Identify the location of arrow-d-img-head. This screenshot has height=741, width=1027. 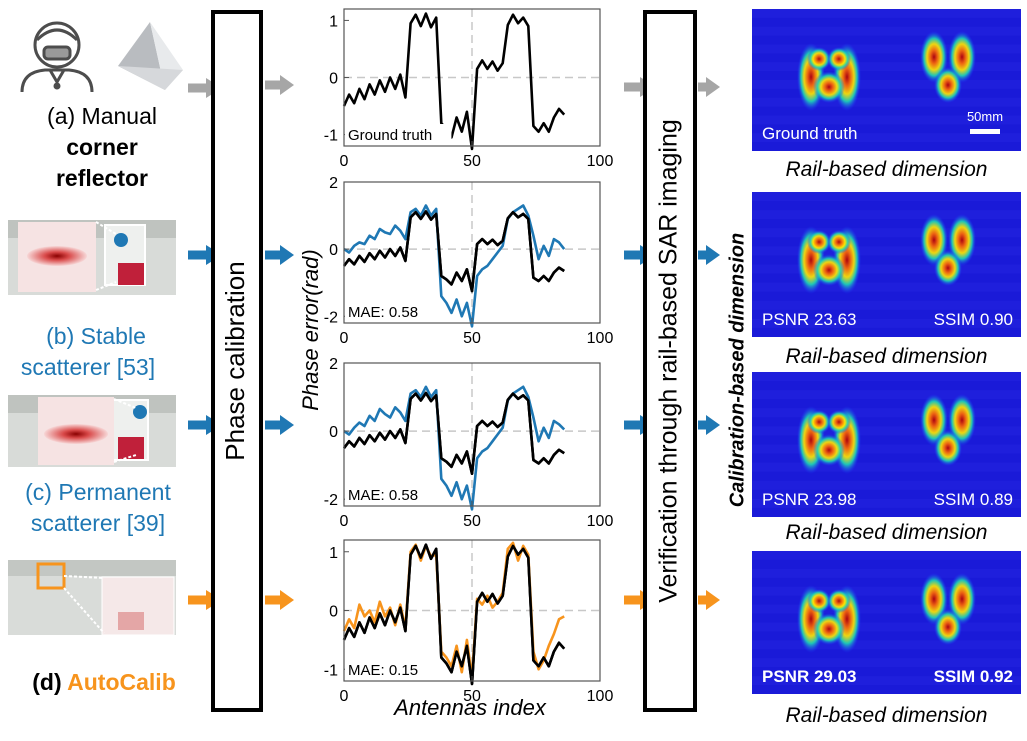
(713, 600).